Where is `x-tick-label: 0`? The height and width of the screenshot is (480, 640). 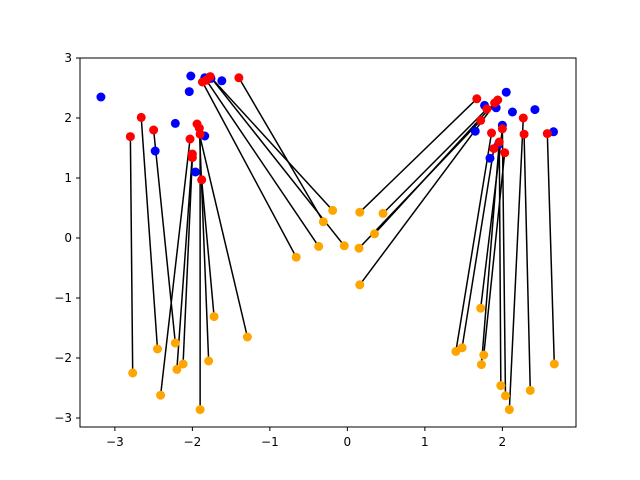
x-tick-label: 0 is located at coordinates (348, 442).